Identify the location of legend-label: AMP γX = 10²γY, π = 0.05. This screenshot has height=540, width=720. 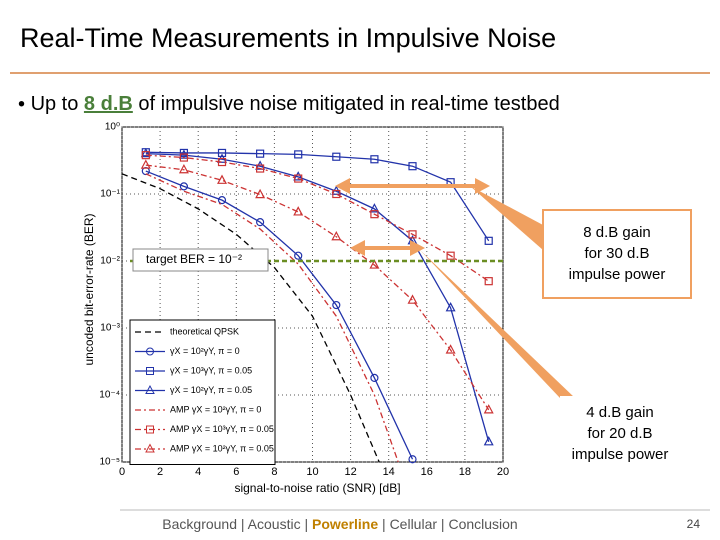
(222, 448).